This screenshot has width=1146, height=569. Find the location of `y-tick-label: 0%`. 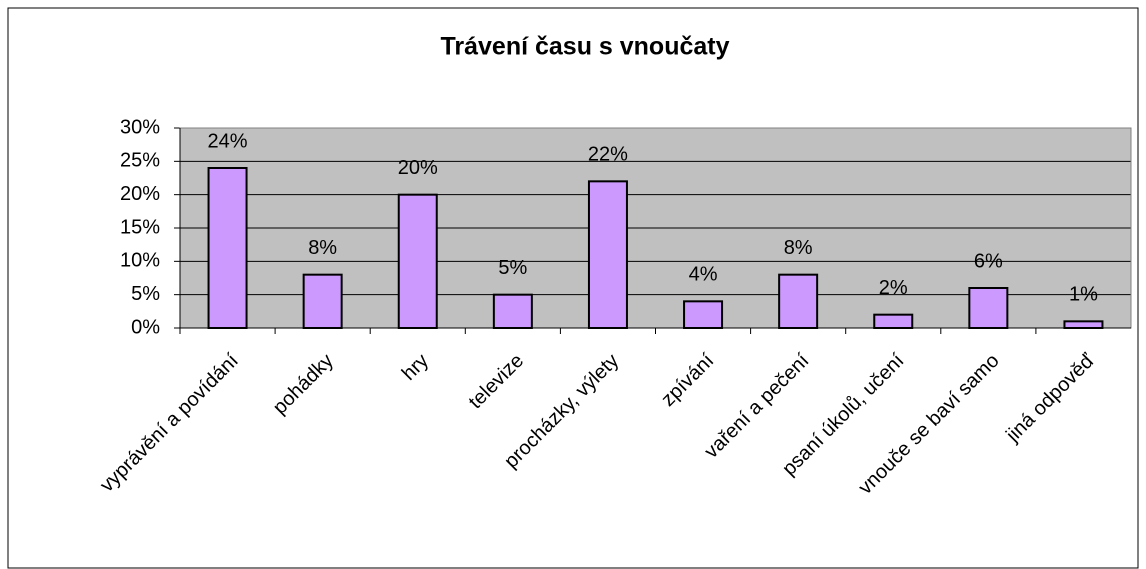

y-tick-label: 0% is located at coordinates (145, 327).